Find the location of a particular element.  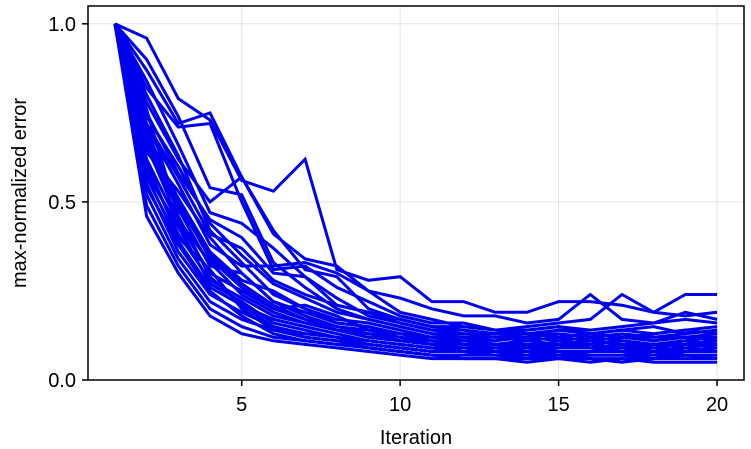

x-tick-label-0: 5 is located at coordinates (241, 405).